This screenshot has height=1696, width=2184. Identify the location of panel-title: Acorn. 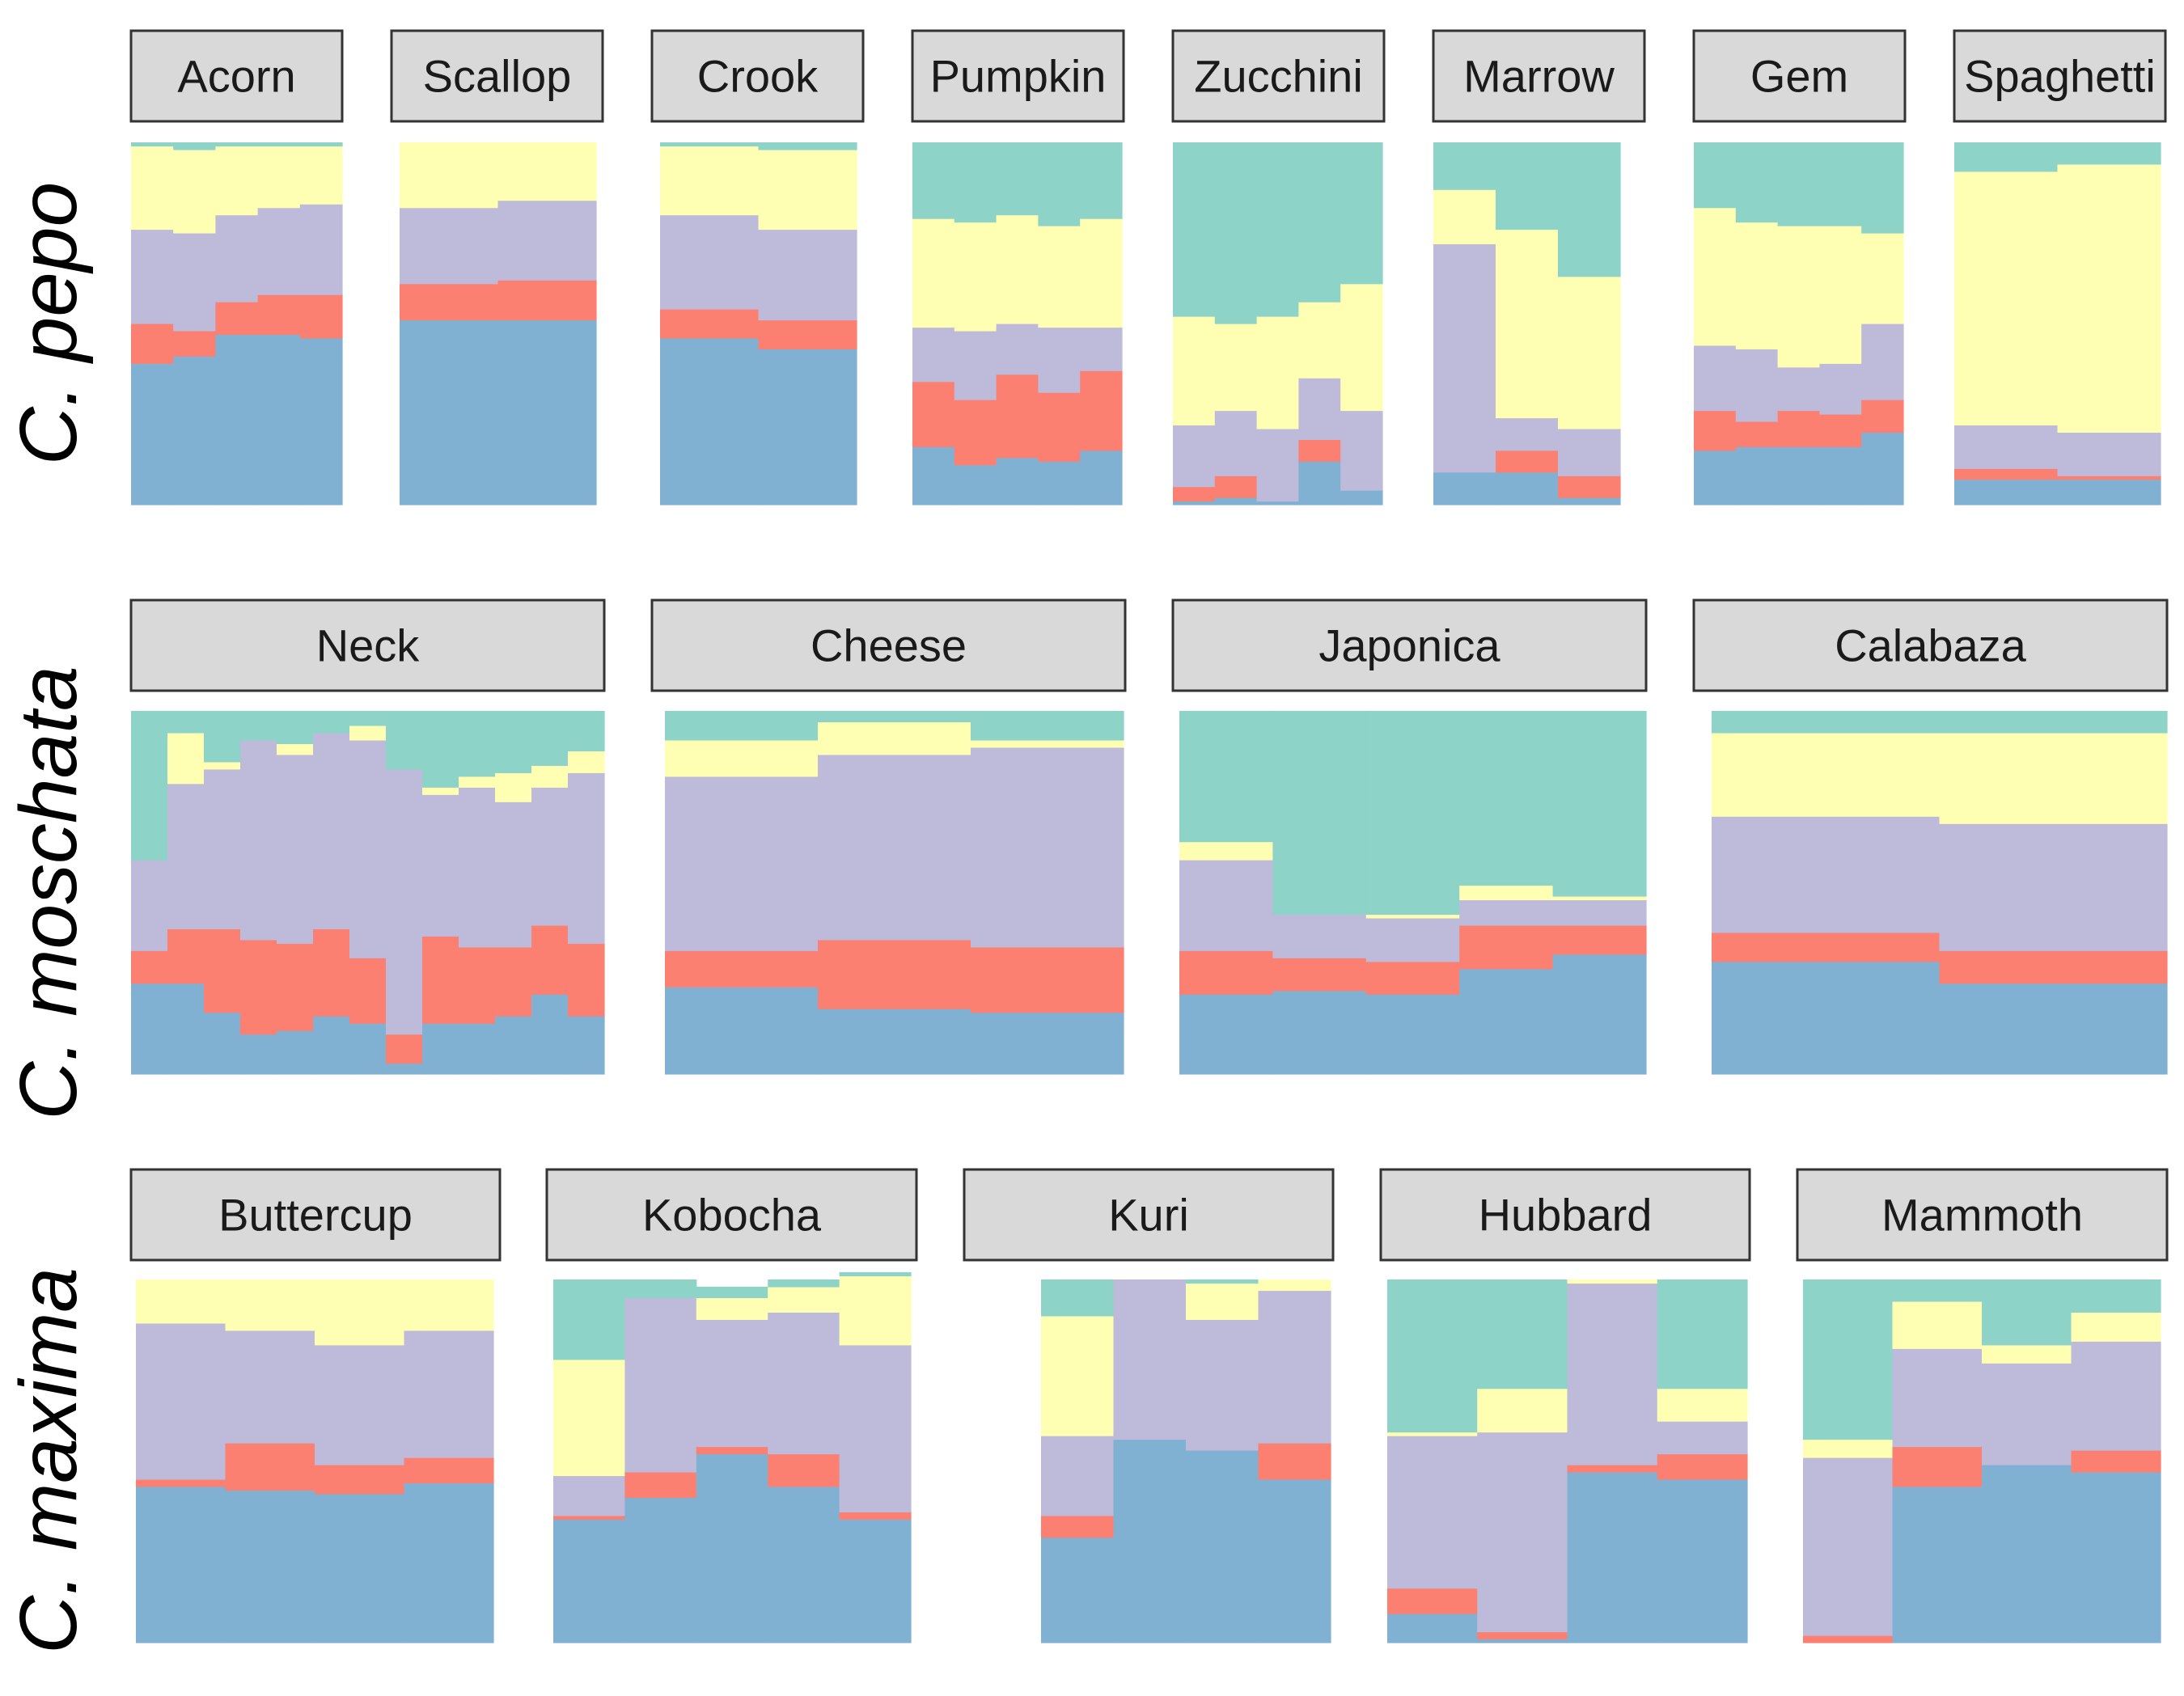
(236, 76).